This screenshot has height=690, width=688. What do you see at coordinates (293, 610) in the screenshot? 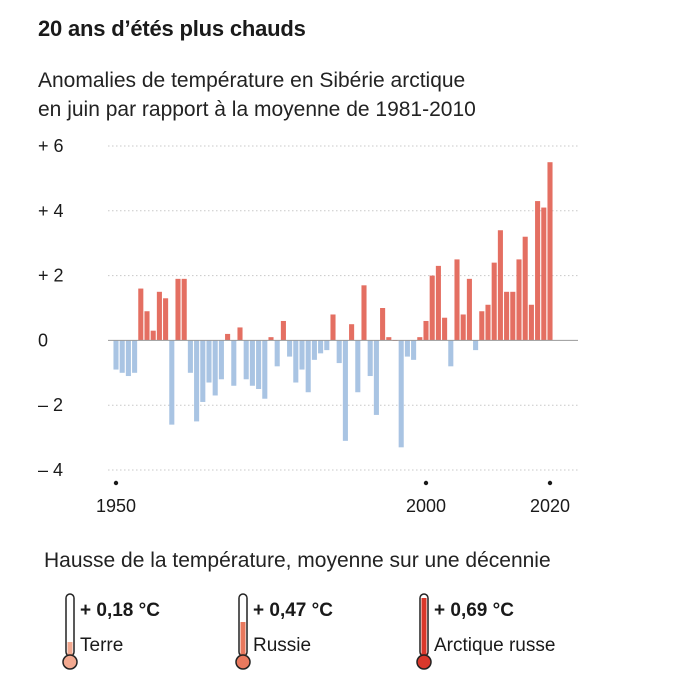
I see `legend-value: + 0,47 °C` at bounding box center [293, 610].